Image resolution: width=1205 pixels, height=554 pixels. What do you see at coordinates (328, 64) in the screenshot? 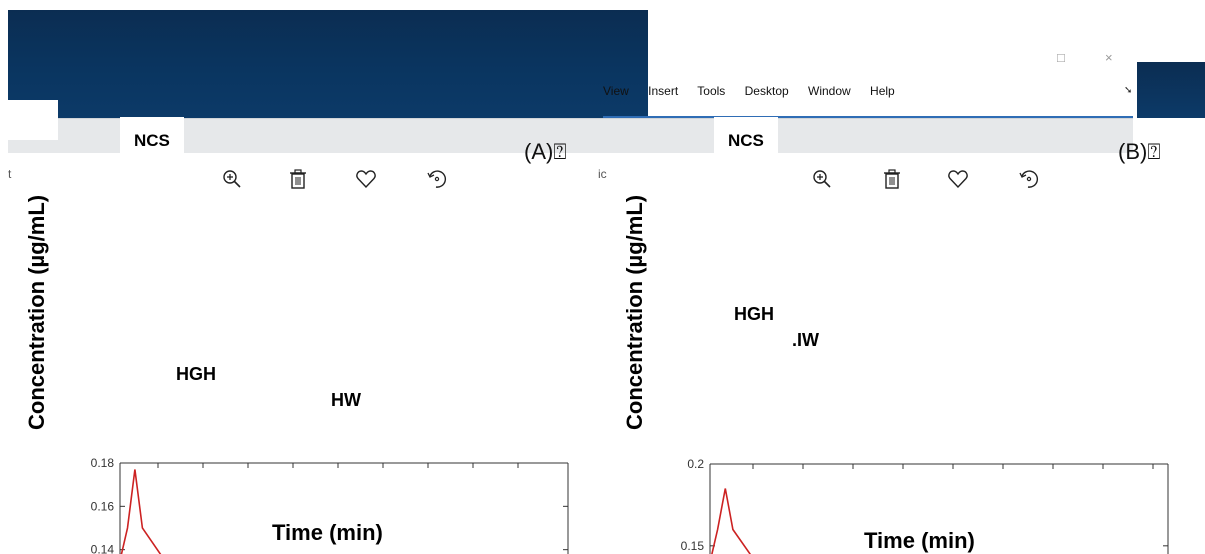
I see `desktop-background` at bounding box center [328, 64].